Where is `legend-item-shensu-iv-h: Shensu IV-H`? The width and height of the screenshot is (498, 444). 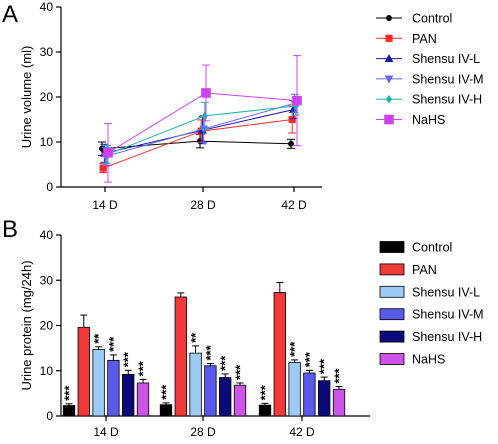
legend-item-shensu-iv-h: Shensu IV-H is located at coordinates (429, 100).